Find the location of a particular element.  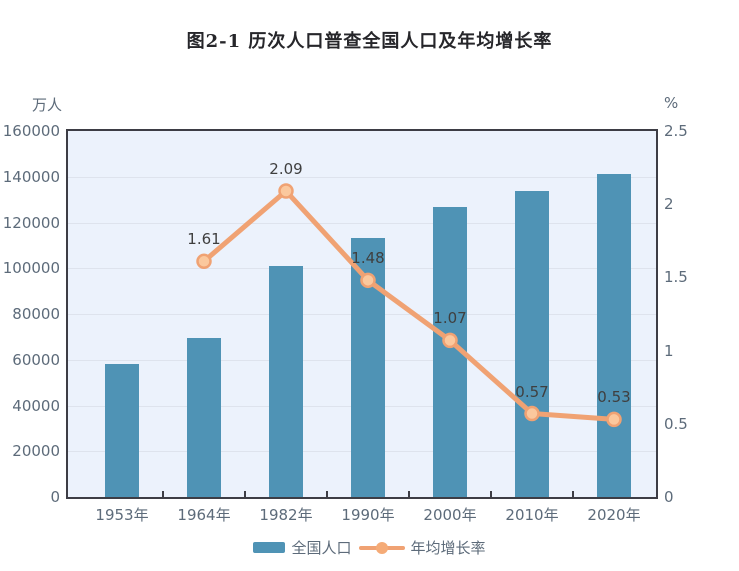

population-bar-2000年 is located at coordinates (450, 352).